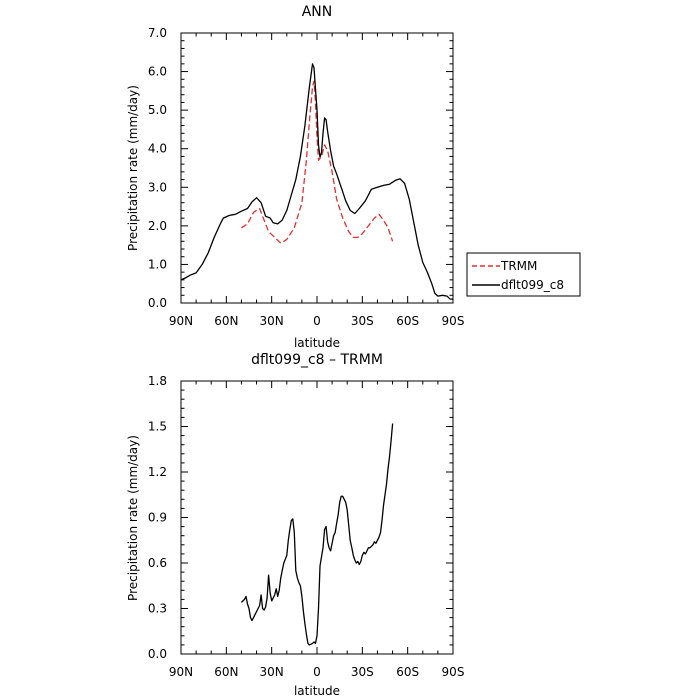 This screenshot has width=700, height=700. I want to click on y-tick-label: 0.9, so click(157, 518).